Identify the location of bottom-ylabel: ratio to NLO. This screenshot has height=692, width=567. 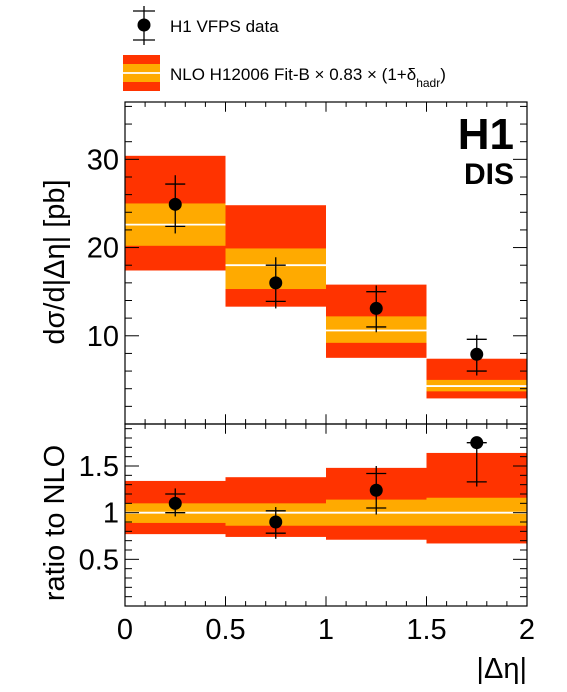
(55, 523).